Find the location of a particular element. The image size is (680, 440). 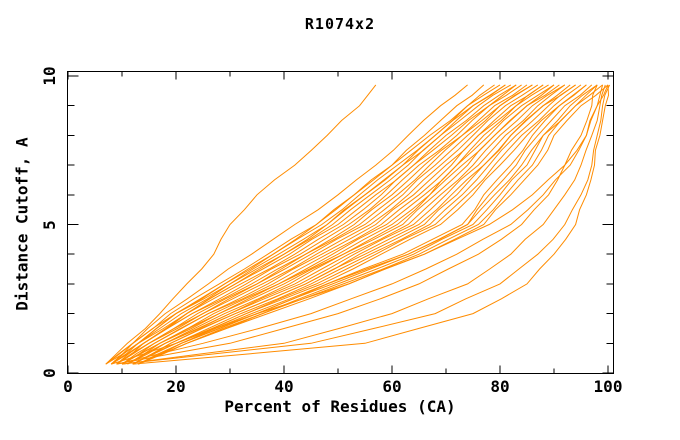

y-tick-label: 10 is located at coordinates (49, 76).